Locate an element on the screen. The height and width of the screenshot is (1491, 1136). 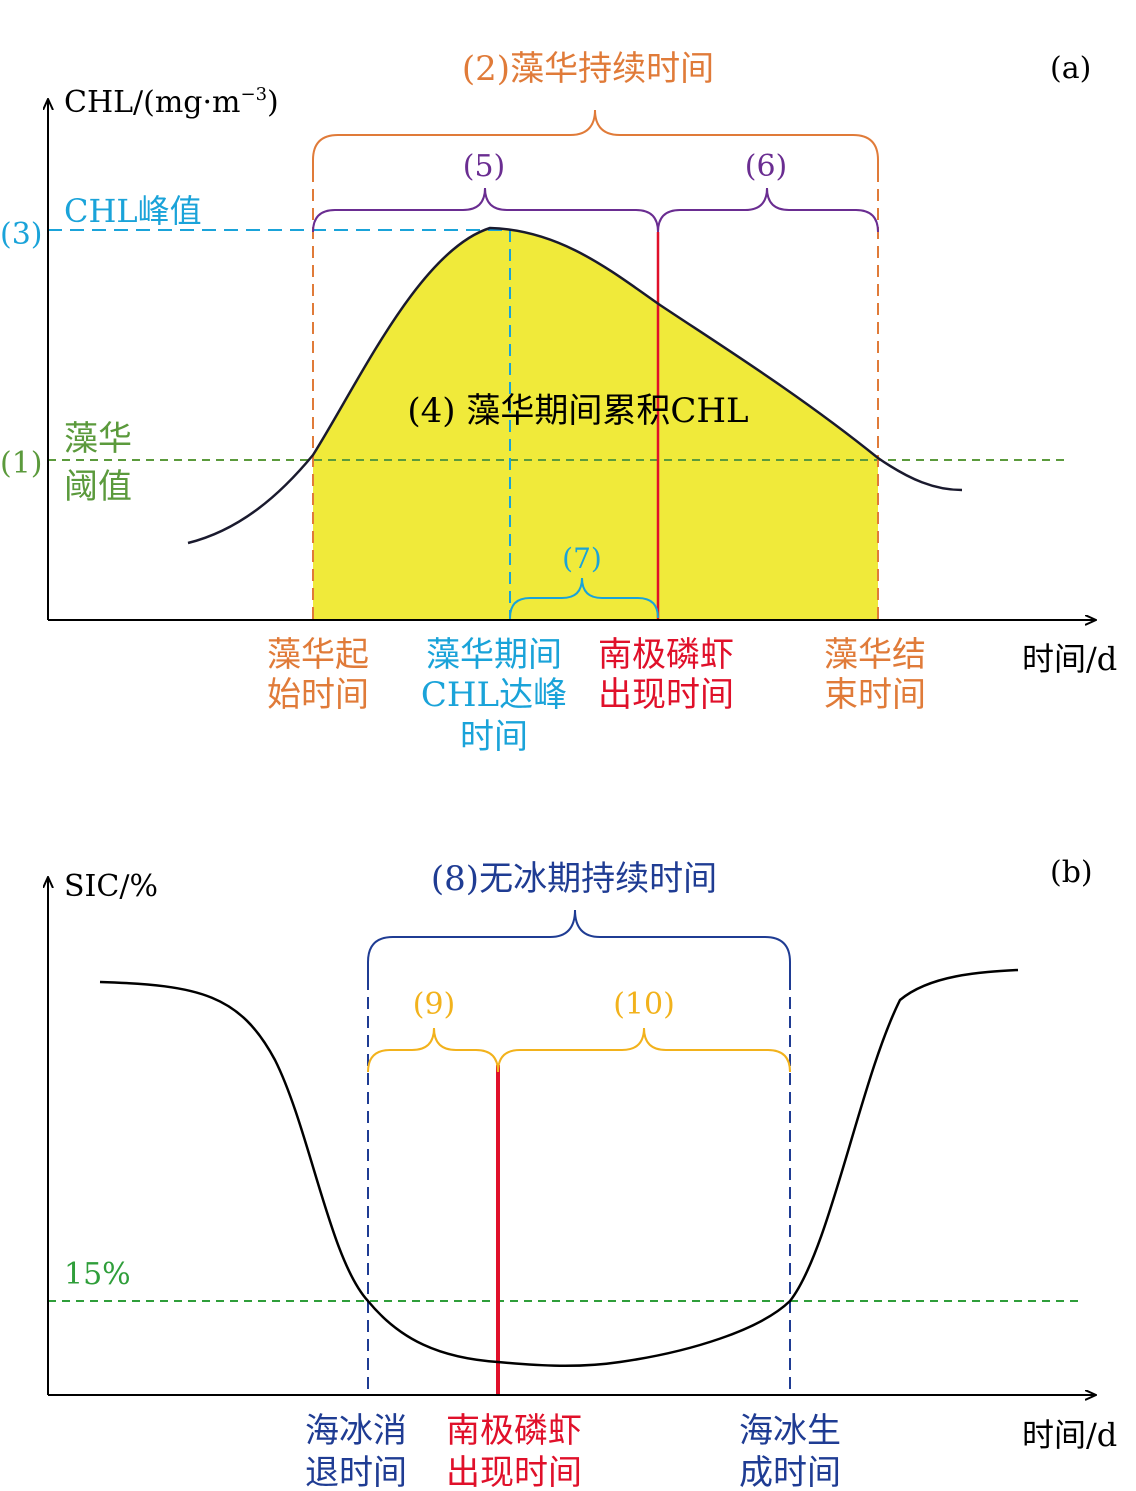
x-axis-label-a: 时间/d is located at coordinates (1069, 659).